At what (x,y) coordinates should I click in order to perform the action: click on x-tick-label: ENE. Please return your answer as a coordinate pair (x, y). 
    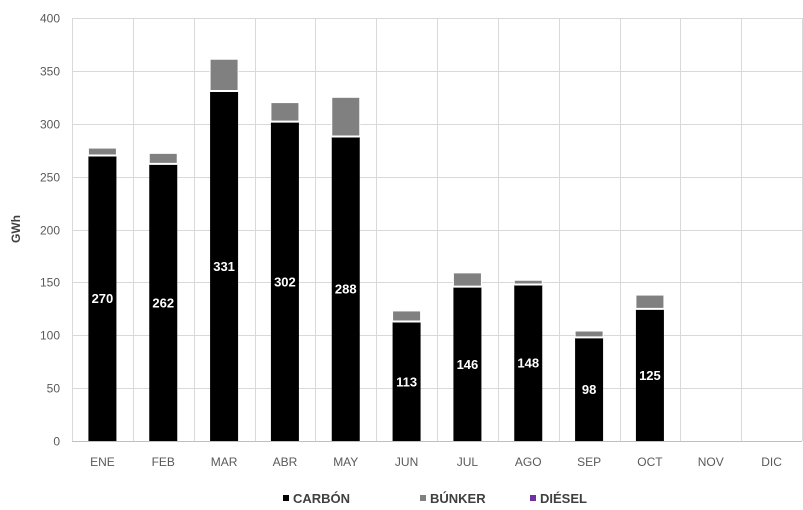
    Looking at the image, I should click on (102, 462).